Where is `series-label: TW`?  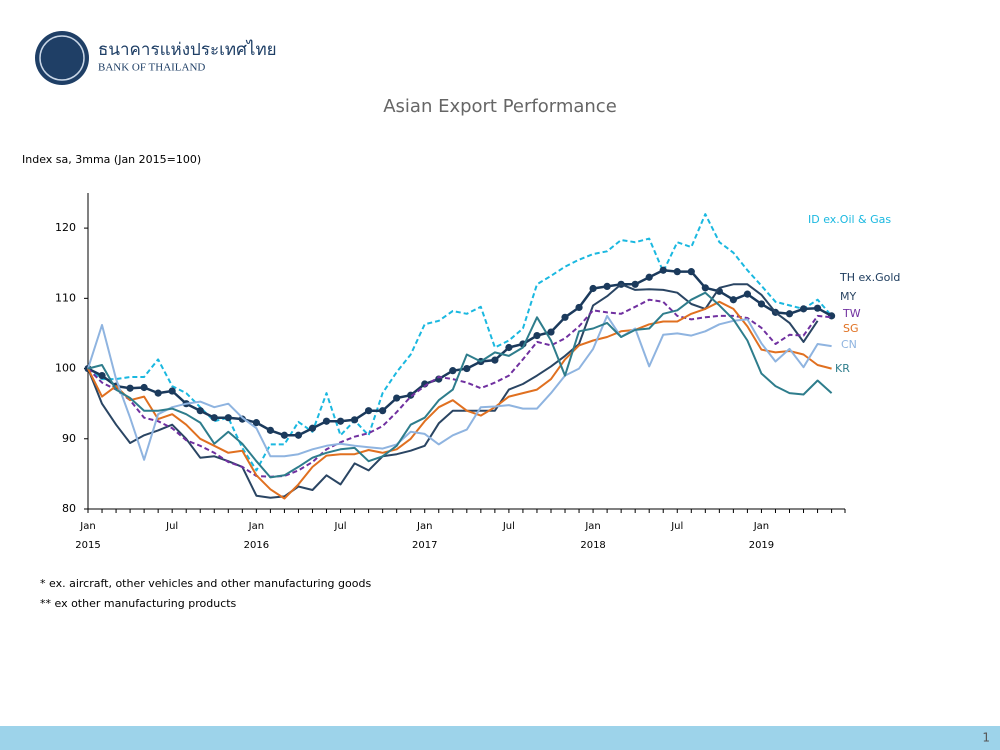 series-label: TW is located at coordinates (851, 313).